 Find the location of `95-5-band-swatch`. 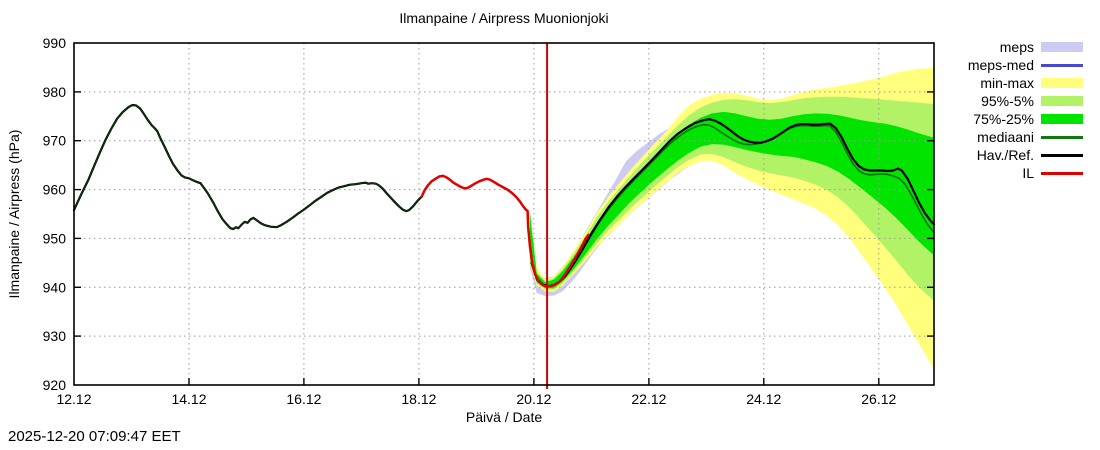

95-5-band-swatch is located at coordinates (1062, 101).